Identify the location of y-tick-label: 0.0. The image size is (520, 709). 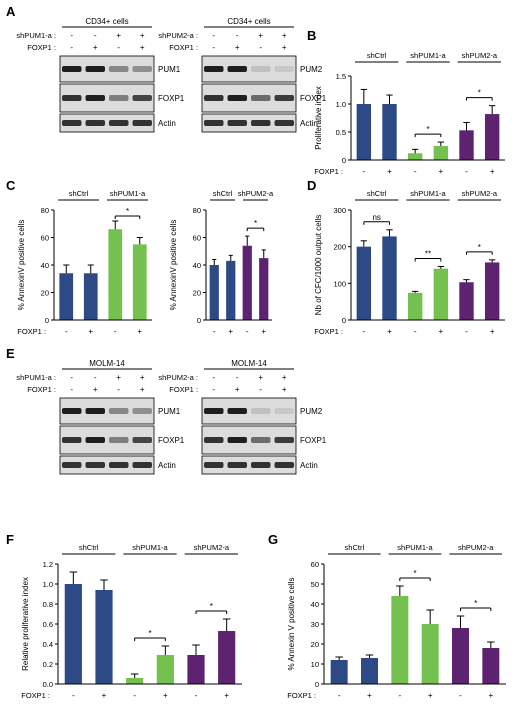
(48, 684).